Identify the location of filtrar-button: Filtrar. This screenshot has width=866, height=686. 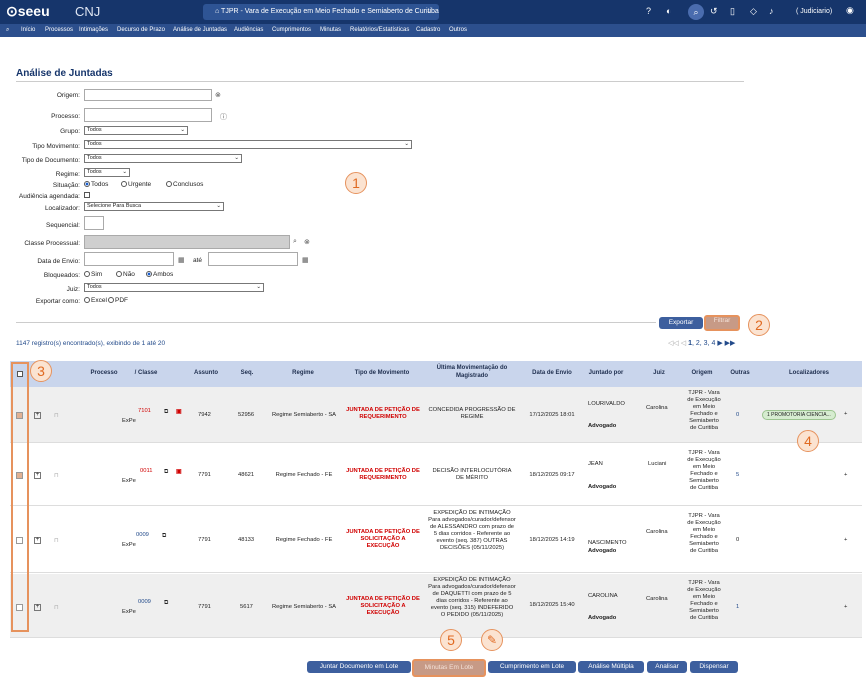
(722, 323).